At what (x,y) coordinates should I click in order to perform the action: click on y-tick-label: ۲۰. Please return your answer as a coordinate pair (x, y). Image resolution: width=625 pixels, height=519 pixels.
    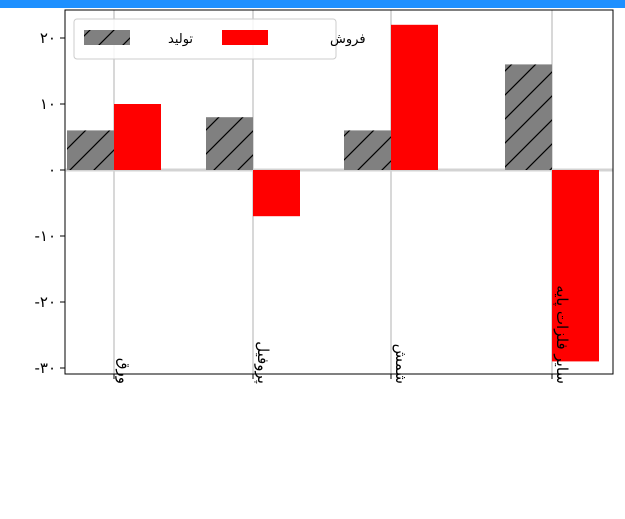
    Looking at the image, I should click on (48, 38).